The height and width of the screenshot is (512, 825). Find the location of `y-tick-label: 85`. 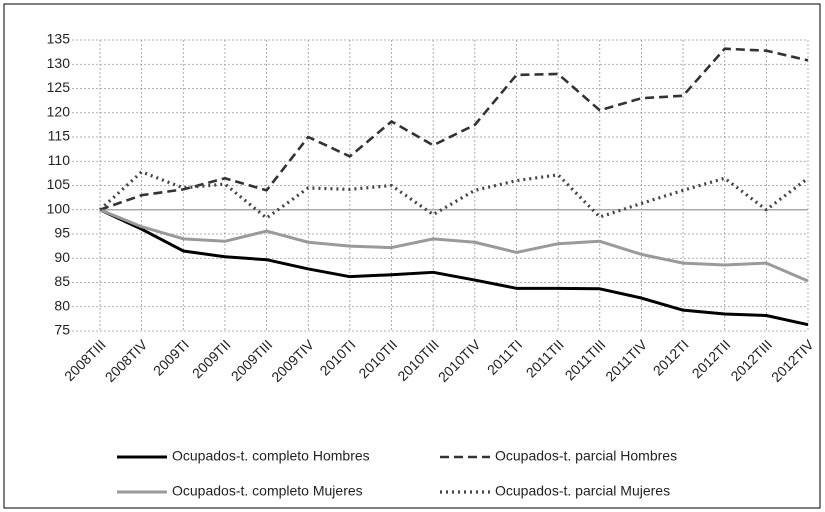

y-tick-label: 85 is located at coordinates (62, 281).